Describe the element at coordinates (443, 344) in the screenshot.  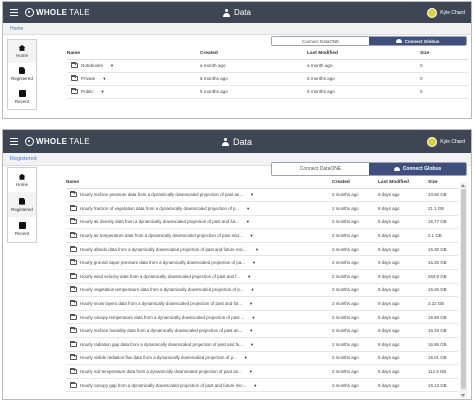
I see `size-cell: 16.86 GB` at that location.